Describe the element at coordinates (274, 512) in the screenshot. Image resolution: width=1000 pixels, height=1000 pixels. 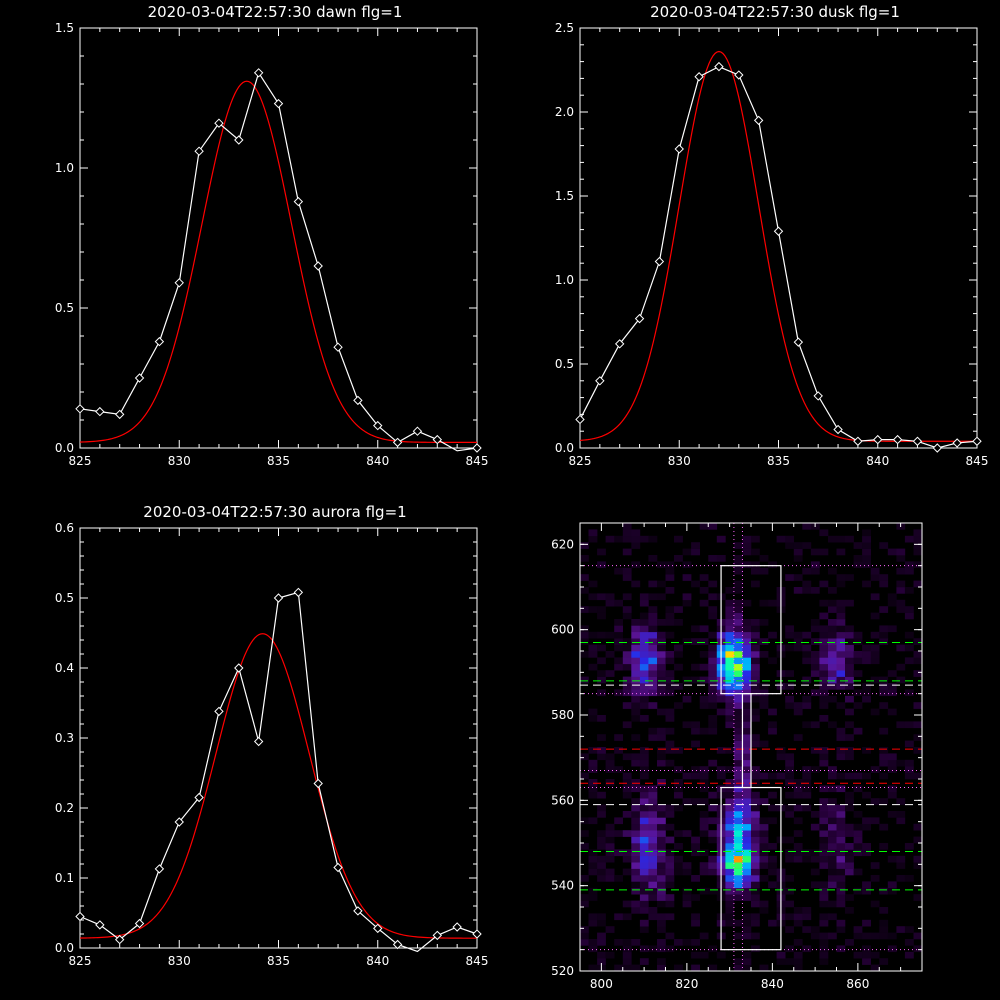
I see `aurora-title: 2020-03-04T22:57:30 aurora flg=1` at that location.